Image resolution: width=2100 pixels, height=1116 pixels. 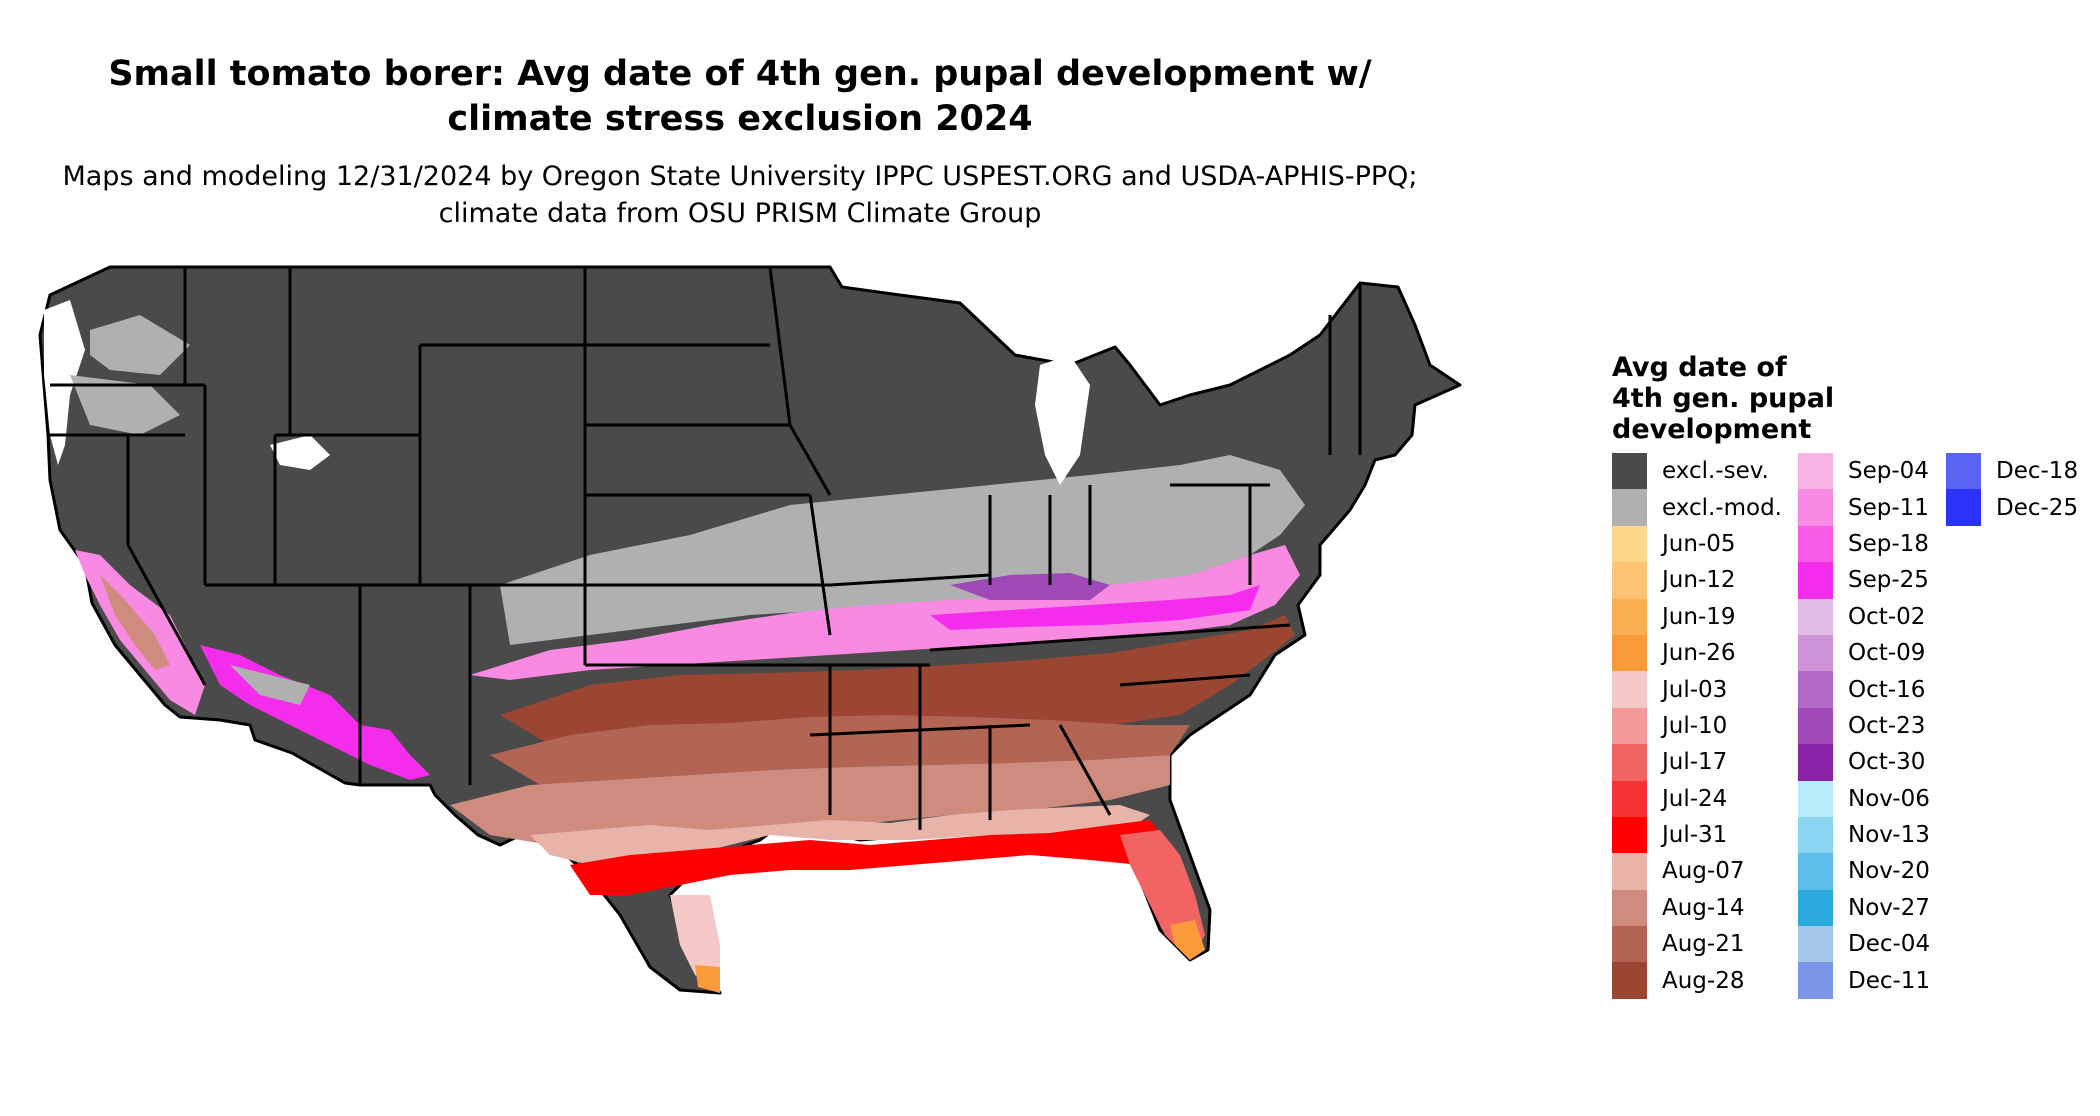 What do you see at coordinates (270, 685) in the screenshot?
I see `sw-light-belt` at bounding box center [270, 685].